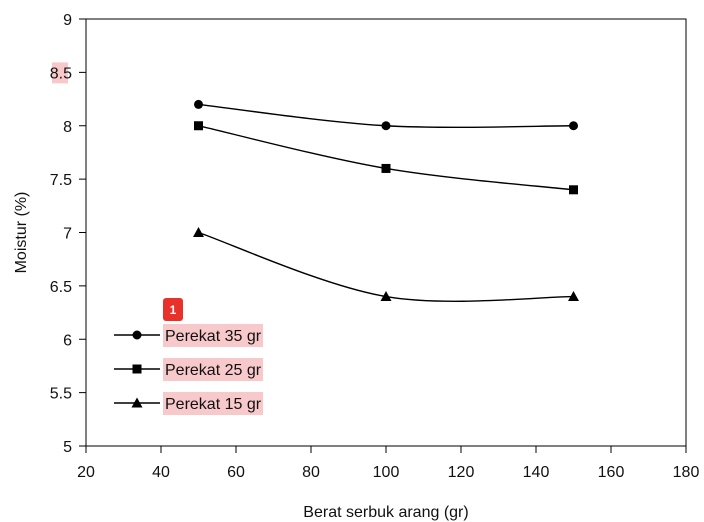  Describe the element at coordinates (61, 394) in the screenshot. I see `y-tick-label: 5.5` at that location.